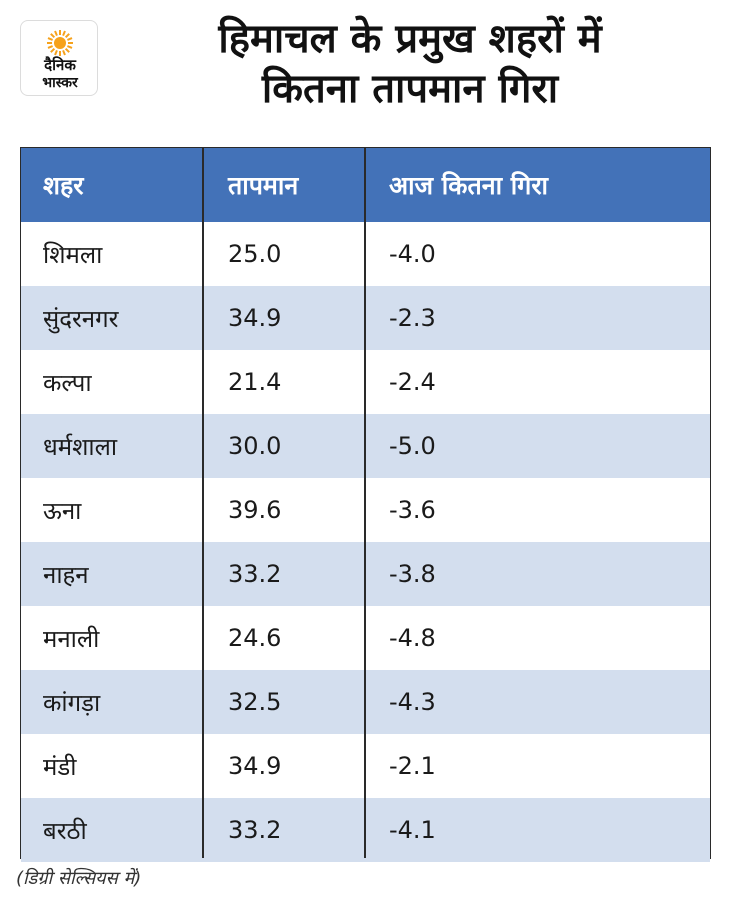 This screenshot has width=730, height=905. I want to click on table-cell-drop: -4.3, so click(412, 702).